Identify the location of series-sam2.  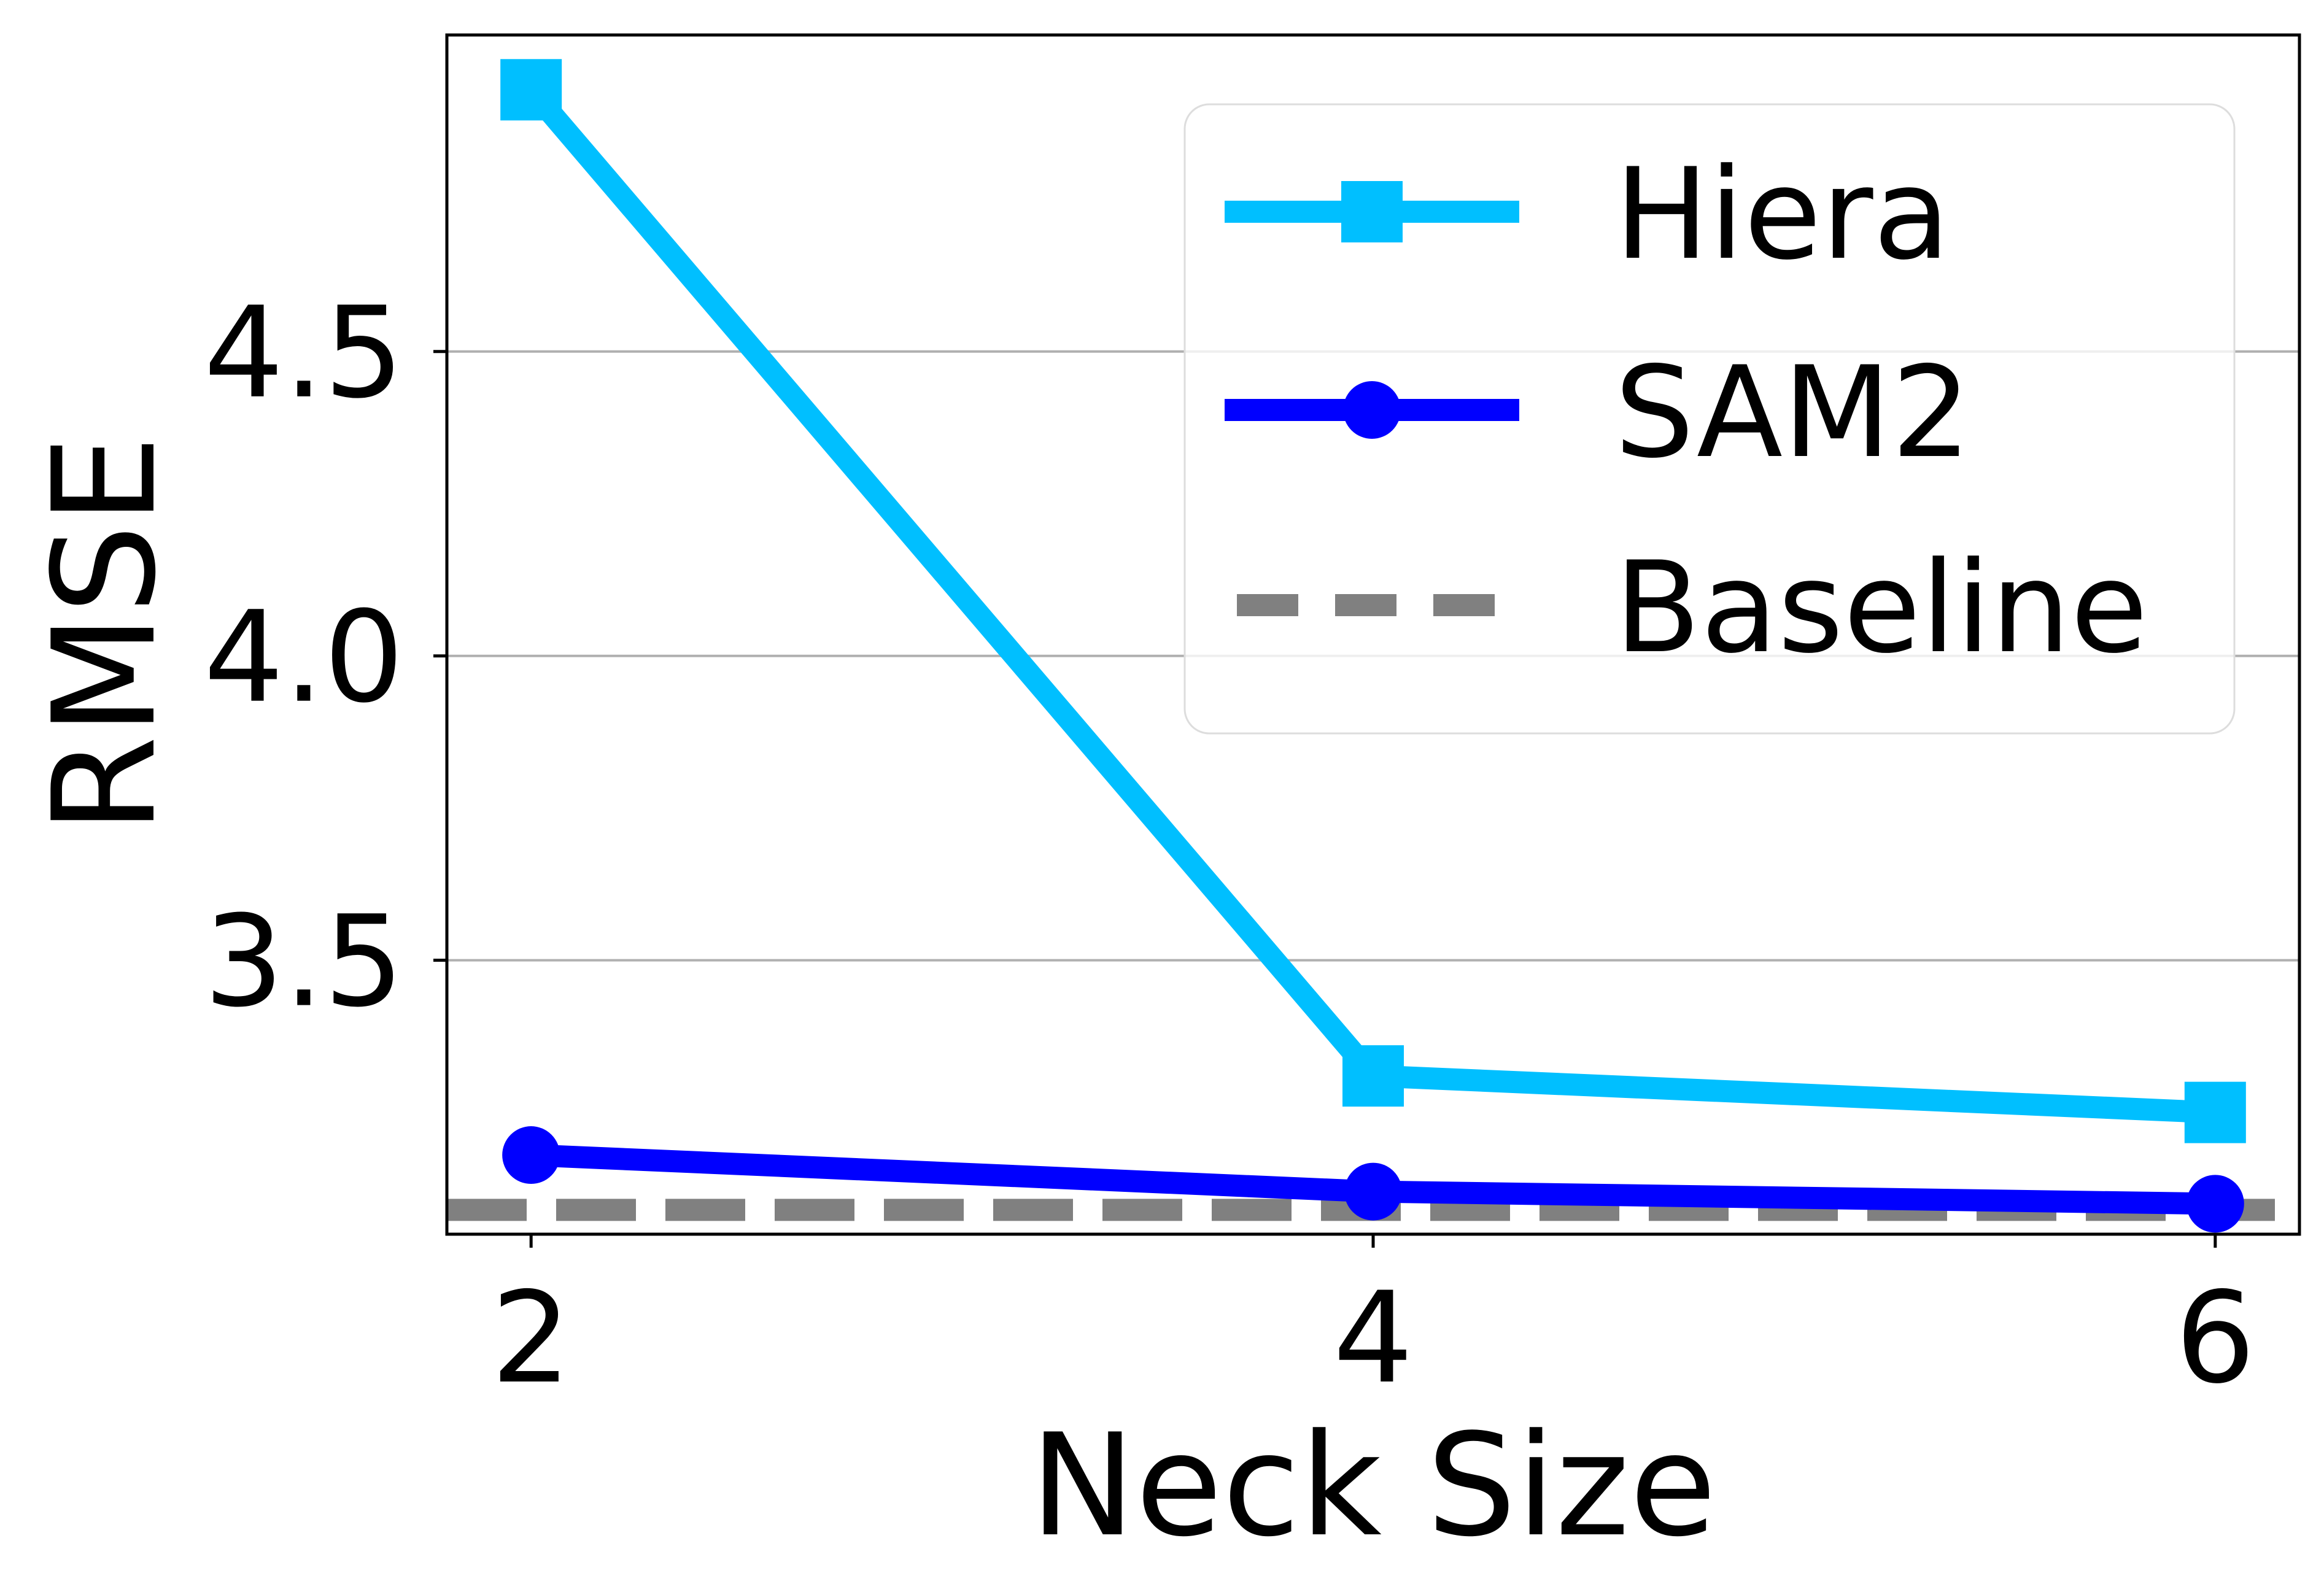
(1373, 1179).